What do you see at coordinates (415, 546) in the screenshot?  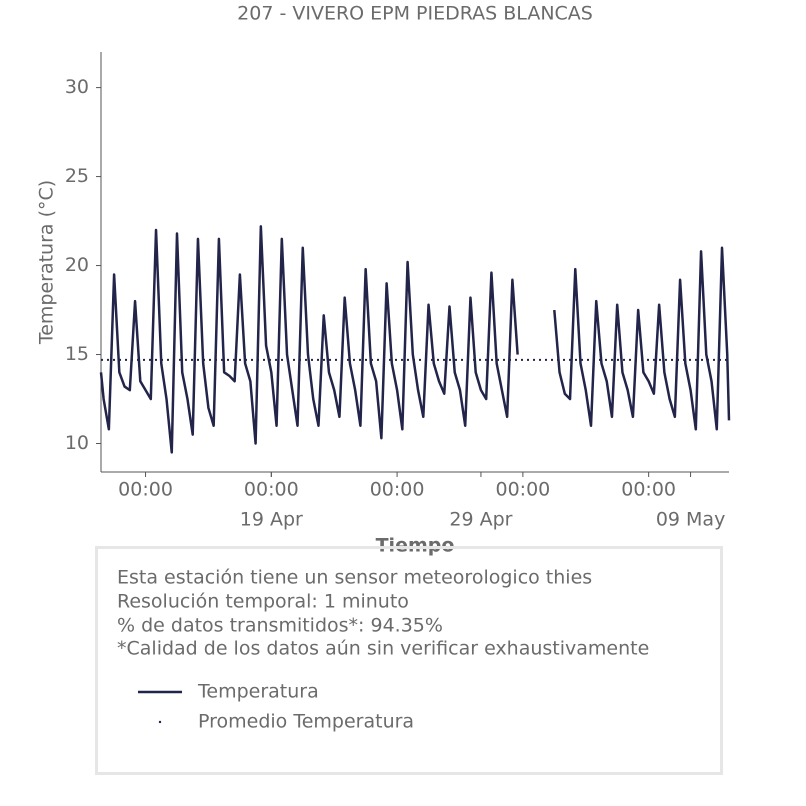 I see `x-axis-label: Tiempo` at bounding box center [415, 546].